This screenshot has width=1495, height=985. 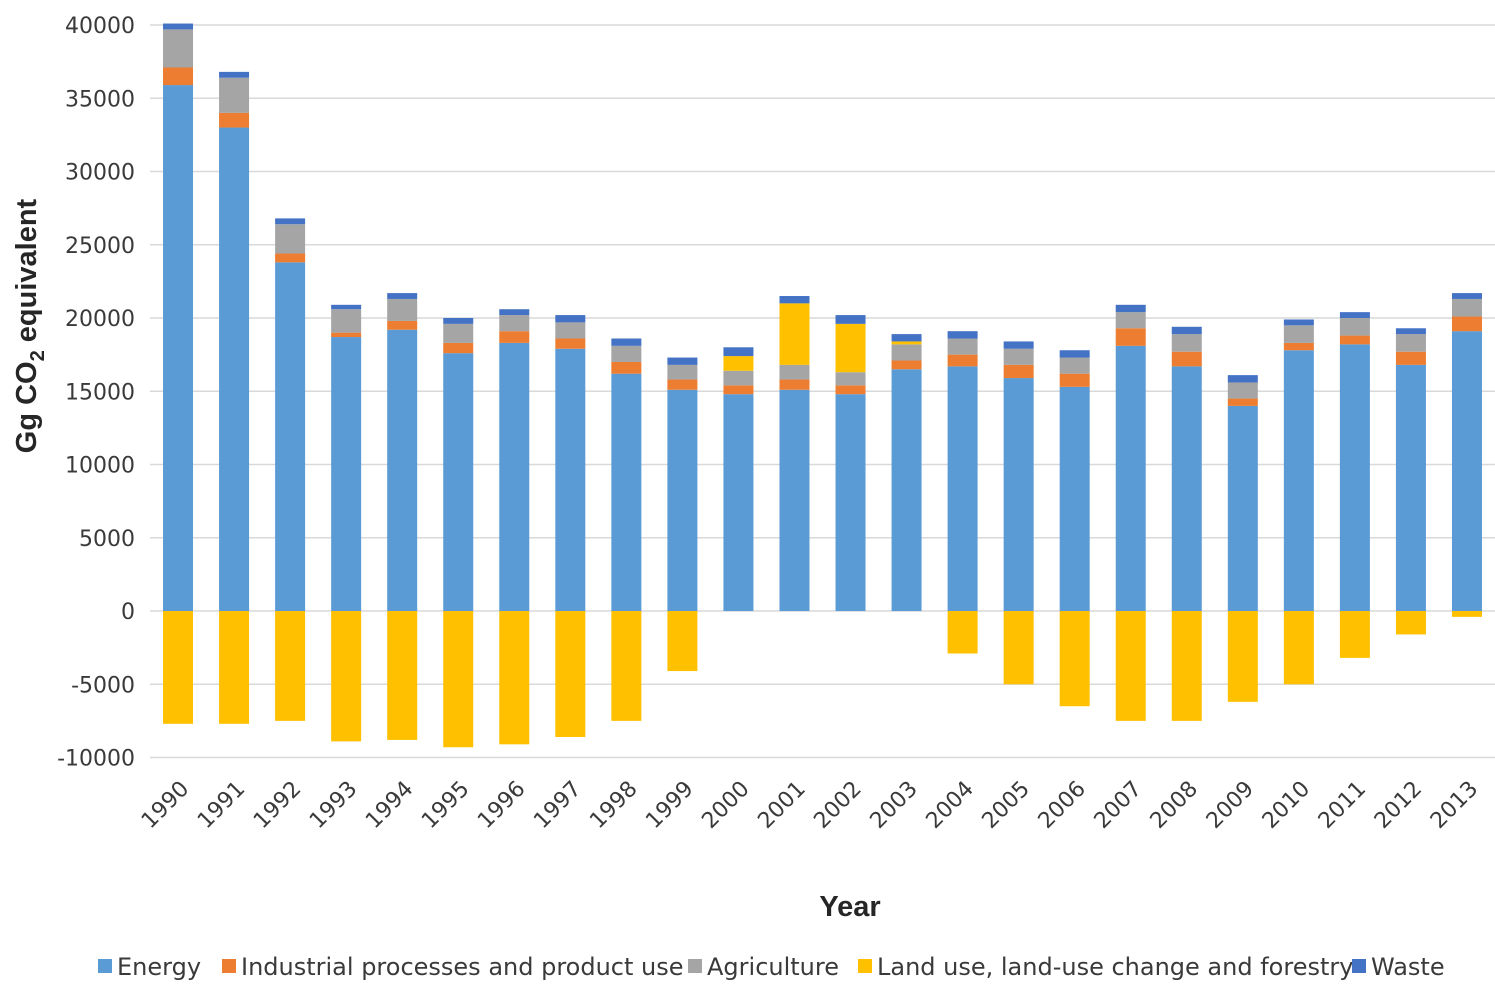 I want to click on bar-land-use-land-use-change-and-forestry-2001, so click(x=794, y=334).